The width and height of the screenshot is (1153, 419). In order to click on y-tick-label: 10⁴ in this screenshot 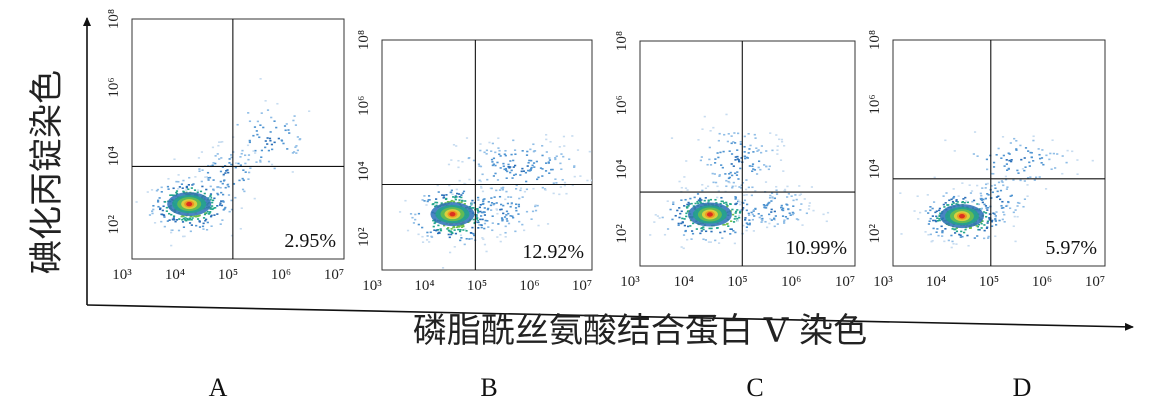, I will do `click(875, 169)`.